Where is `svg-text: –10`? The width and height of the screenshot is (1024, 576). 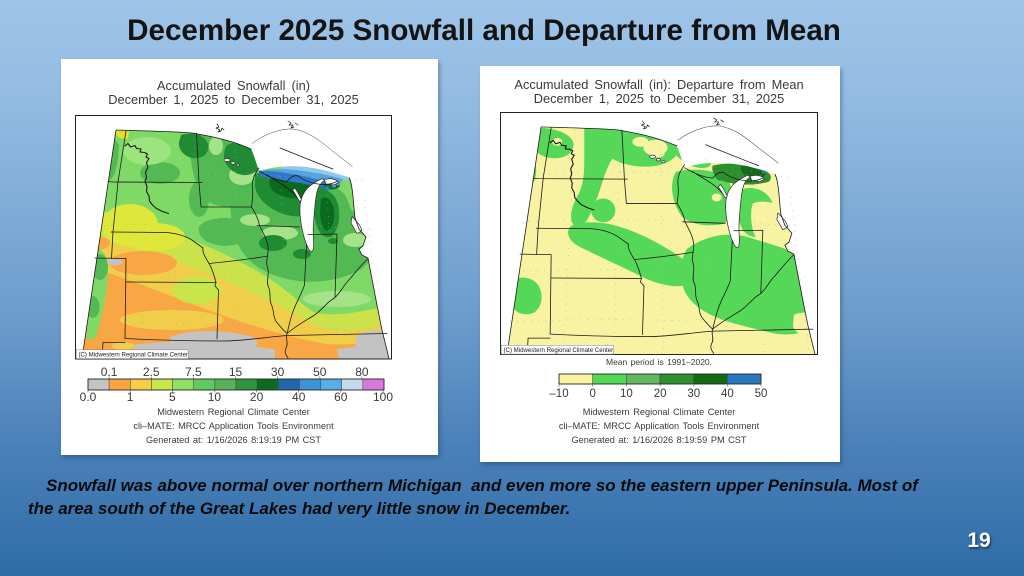
svg-text: –10 is located at coordinates (558, 394).